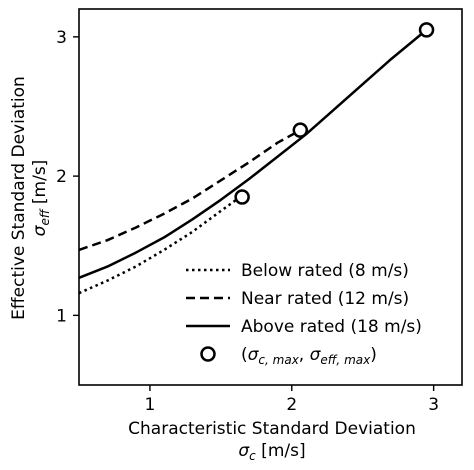 The width and height of the screenshot is (474, 470). Describe the element at coordinates (331, 327) in the screenshot. I see `legend-label-above: Above rated (18 m/s)` at that location.